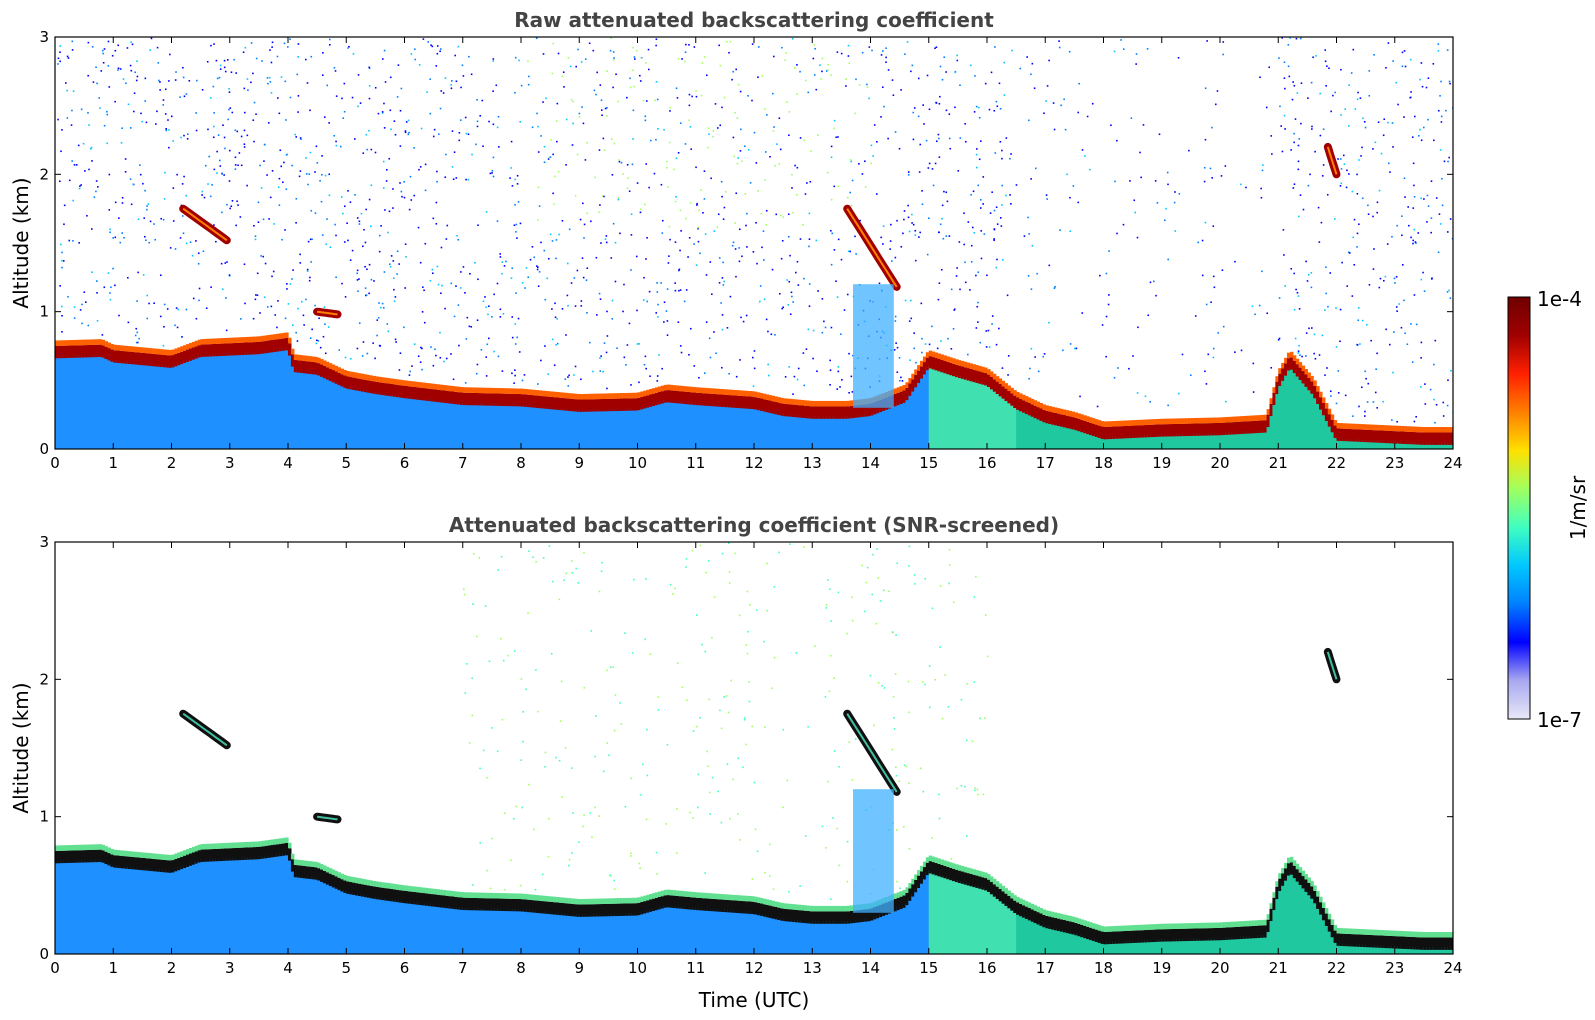 This screenshot has width=1595, height=1020. Describe the element at coordinates (346, 463) in the screenshot. I see `x-tick-label: 5` at that location.